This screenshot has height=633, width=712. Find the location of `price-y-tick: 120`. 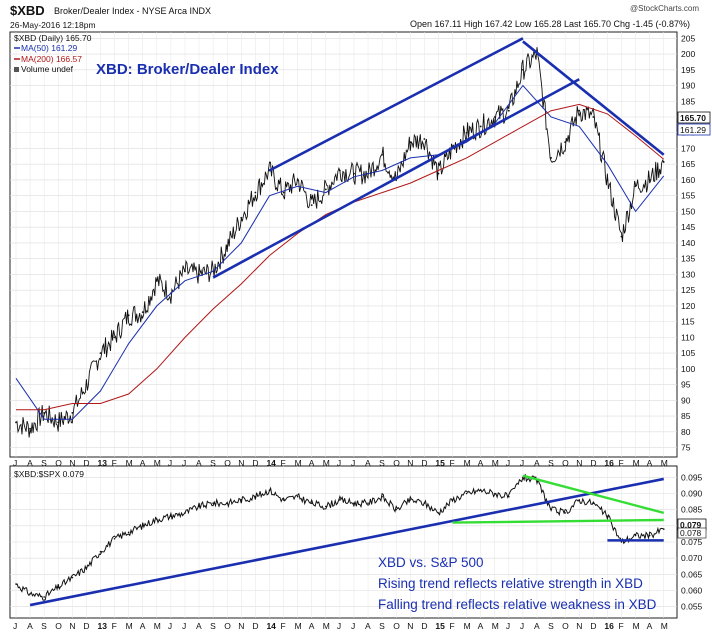

price-y-tick: 120 is located at coordinates (688, 306).